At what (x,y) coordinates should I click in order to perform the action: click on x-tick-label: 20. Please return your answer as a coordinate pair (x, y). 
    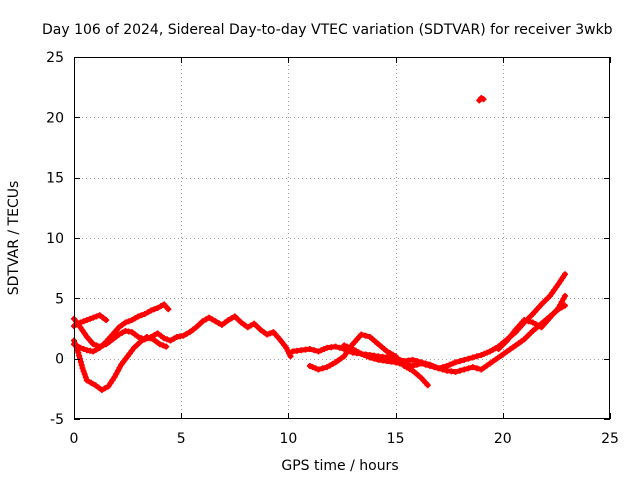
    Looking at the image, I should click on (503, 439).